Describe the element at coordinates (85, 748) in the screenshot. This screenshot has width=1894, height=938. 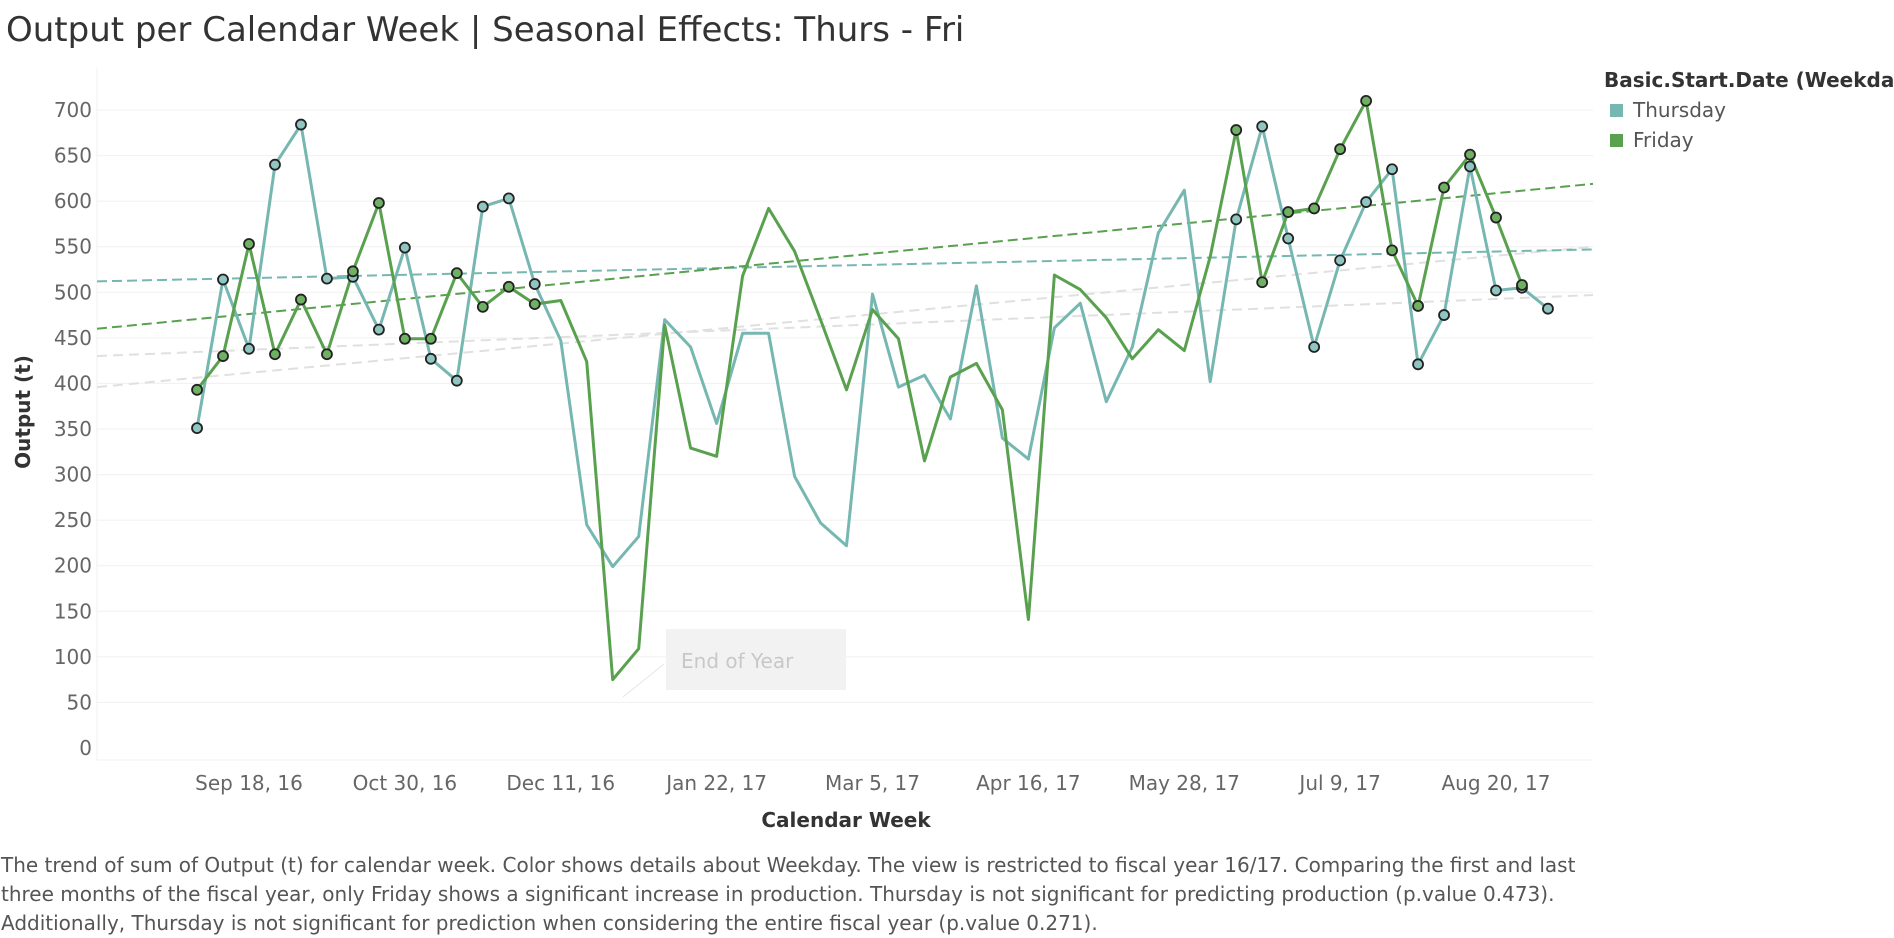
I see `y-tick-label: 0` at that location.